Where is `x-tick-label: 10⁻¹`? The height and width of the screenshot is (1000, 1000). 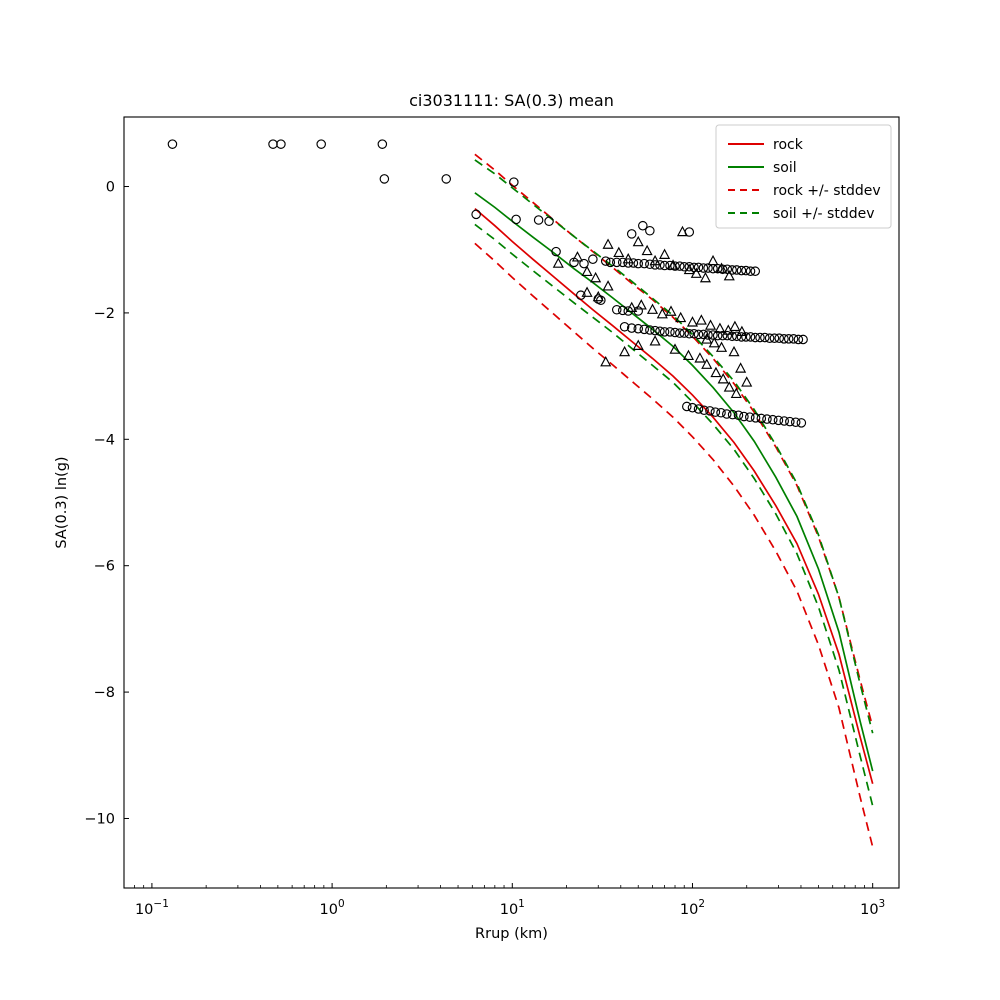
x-tick-label: 10⁻¹ is located at coordinates (152, 908).